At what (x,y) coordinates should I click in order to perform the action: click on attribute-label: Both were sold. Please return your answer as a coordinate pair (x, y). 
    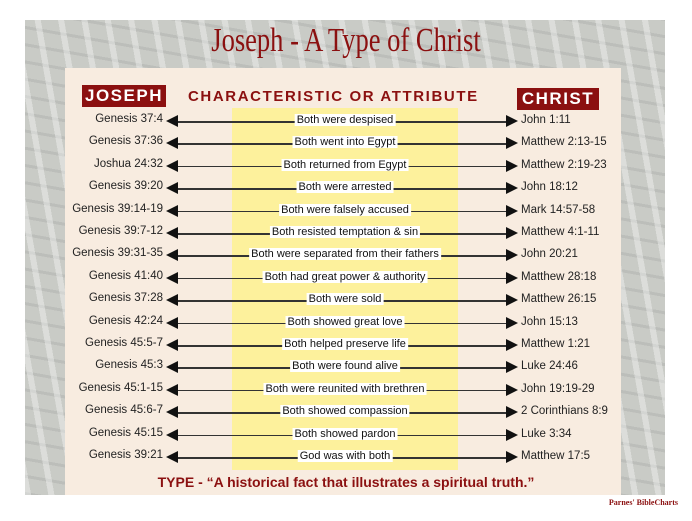
    Looking at the image, I should click on (345, 299).